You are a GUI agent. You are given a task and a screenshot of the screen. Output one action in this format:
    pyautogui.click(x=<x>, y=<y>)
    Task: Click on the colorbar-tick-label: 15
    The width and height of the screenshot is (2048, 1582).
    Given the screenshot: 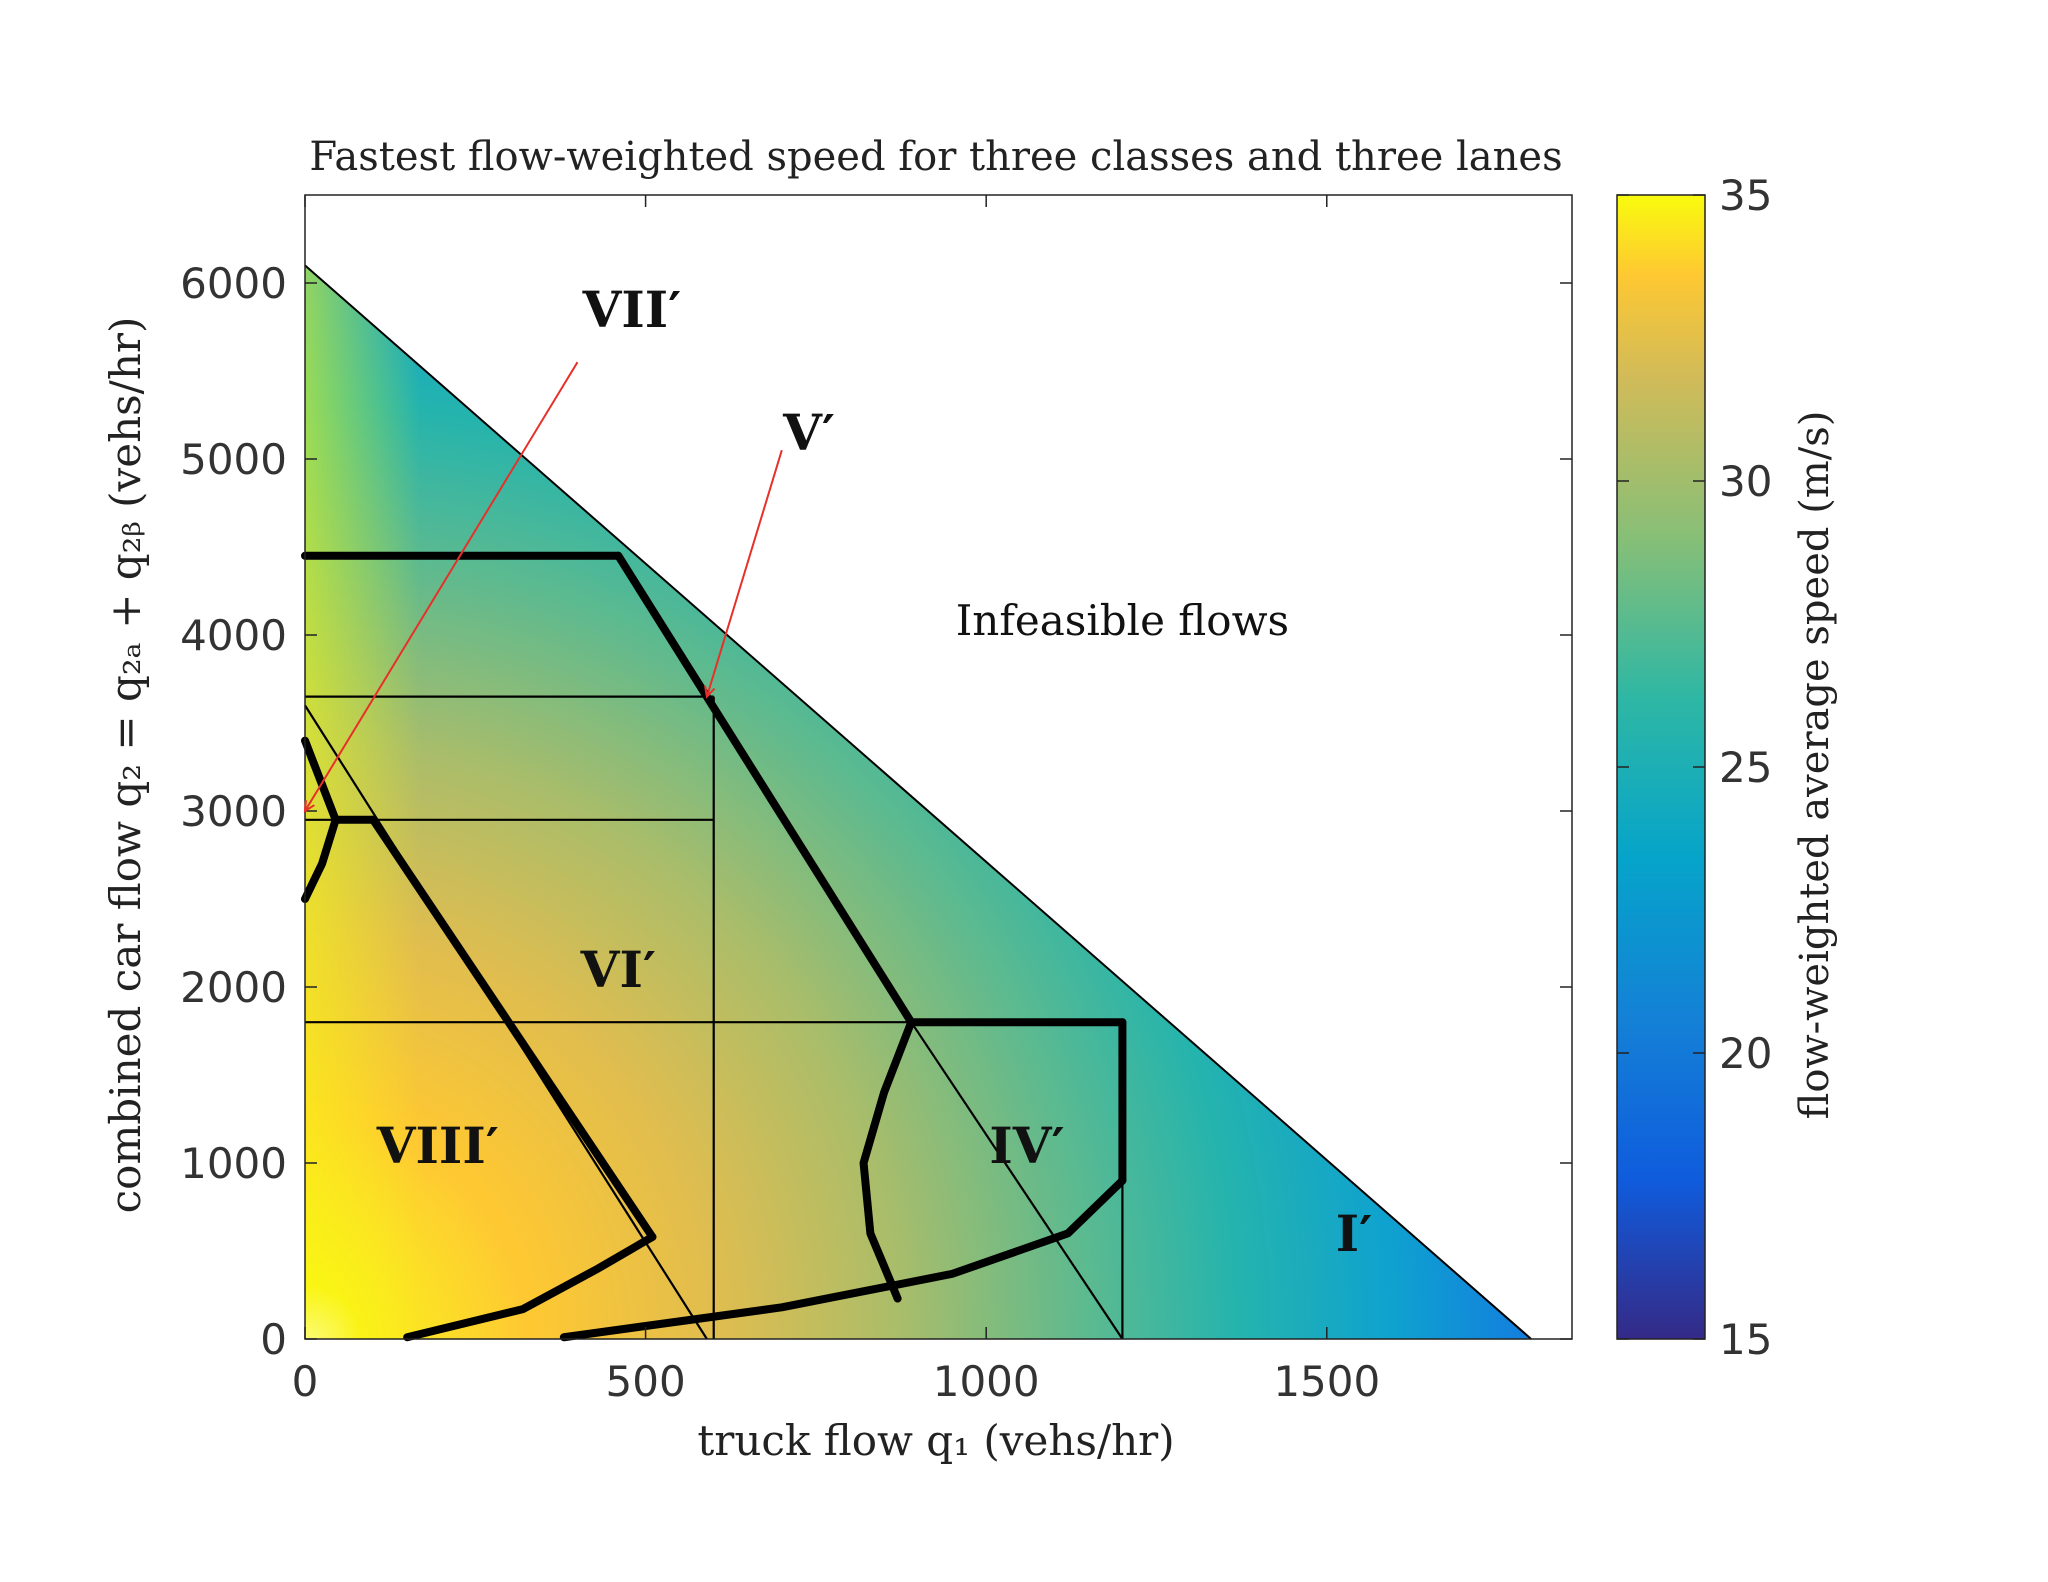 What is the action you would take?
    pyautogui.click(x=1745, y=1339)
    